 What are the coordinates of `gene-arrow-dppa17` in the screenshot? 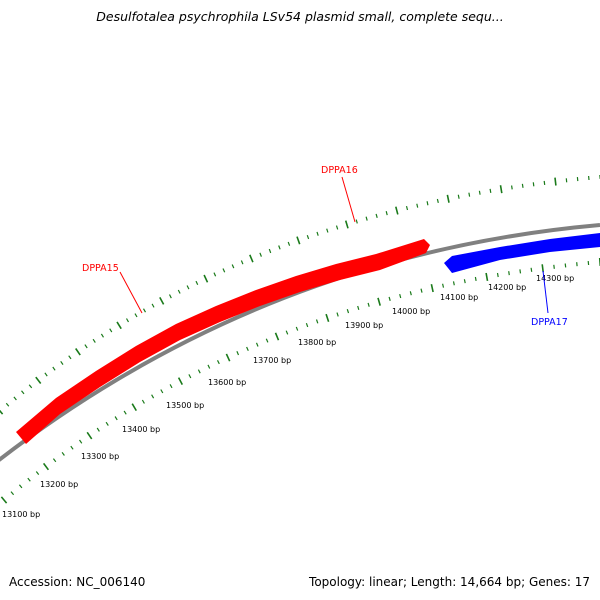 It's located at (522, 253).